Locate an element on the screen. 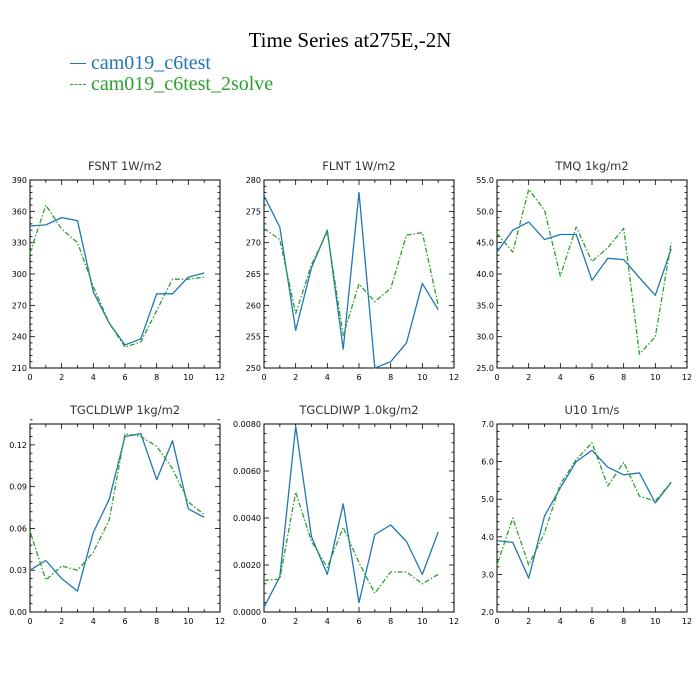 This screenshot has height=700, width=700. y-tick-label: 255 is located at coordinates (253, 337).